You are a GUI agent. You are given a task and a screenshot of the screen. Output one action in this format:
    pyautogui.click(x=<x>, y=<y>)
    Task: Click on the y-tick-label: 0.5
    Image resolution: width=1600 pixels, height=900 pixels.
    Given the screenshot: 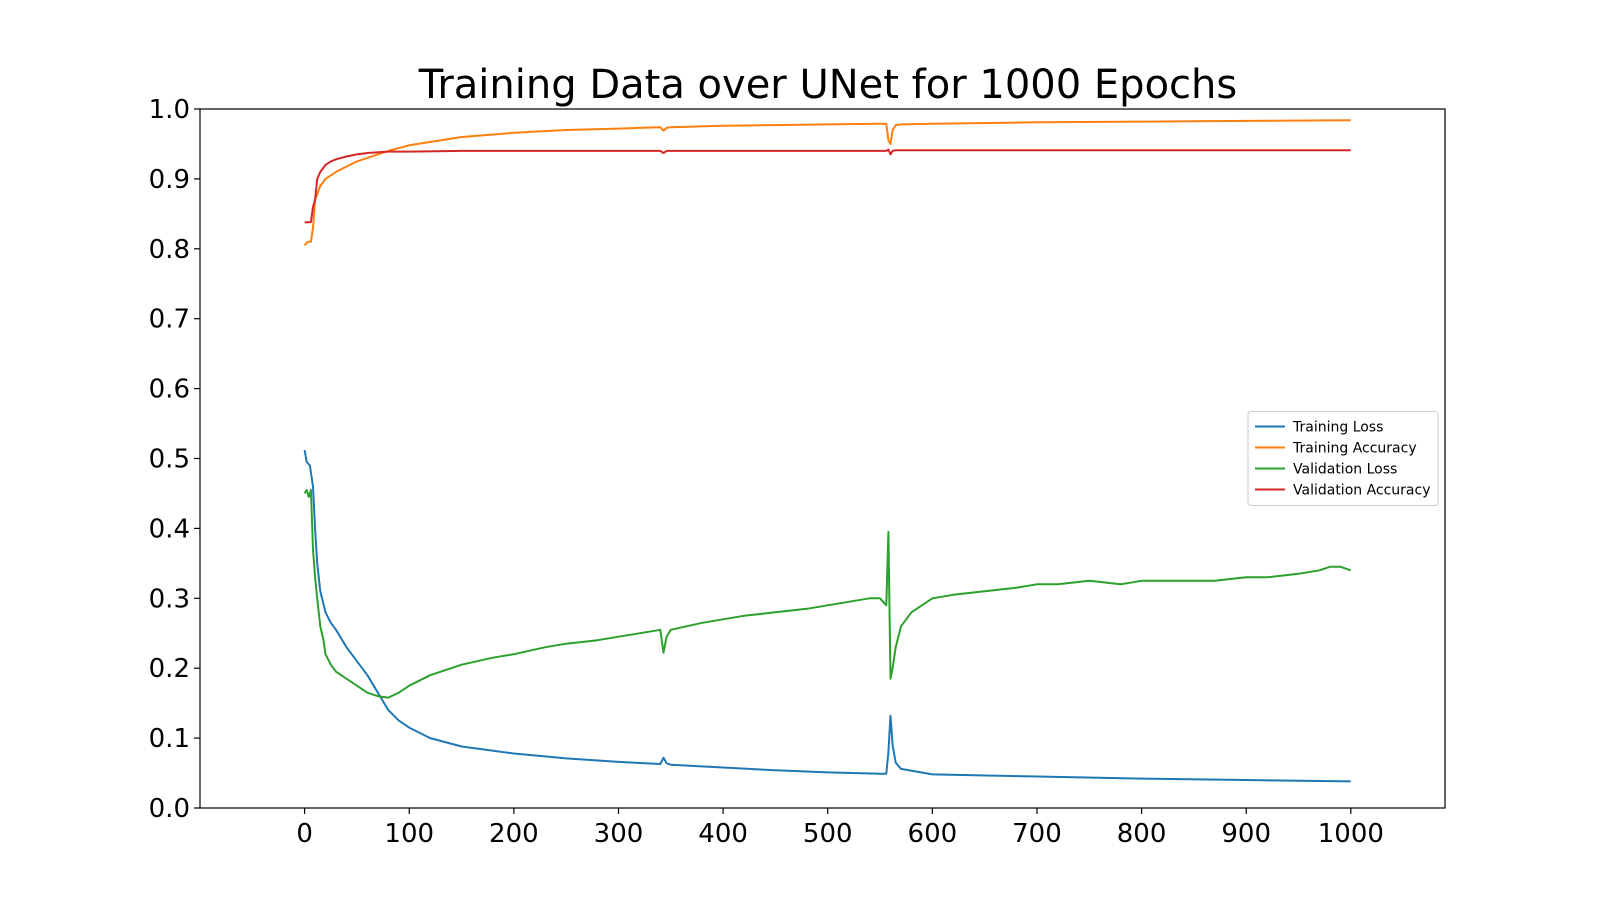 What is the action you would take?
    pyautogui.click(x=169, y=460)
    